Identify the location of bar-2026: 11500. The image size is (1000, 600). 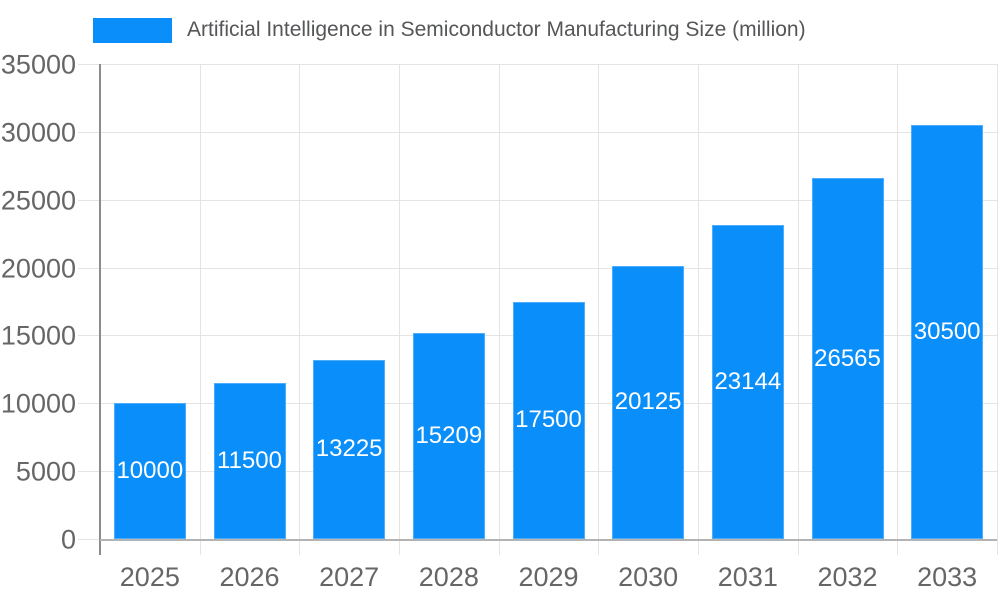
(249, 460).